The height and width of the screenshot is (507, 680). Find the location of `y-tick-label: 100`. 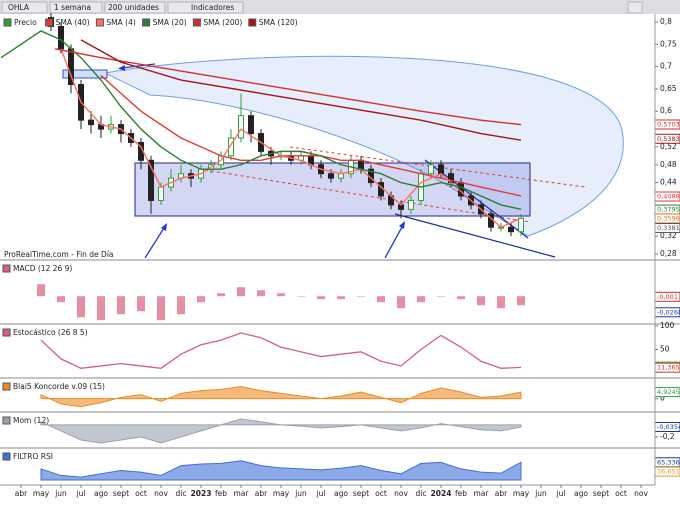

y-tick-label: 100 is located at coordinates (667, 325).